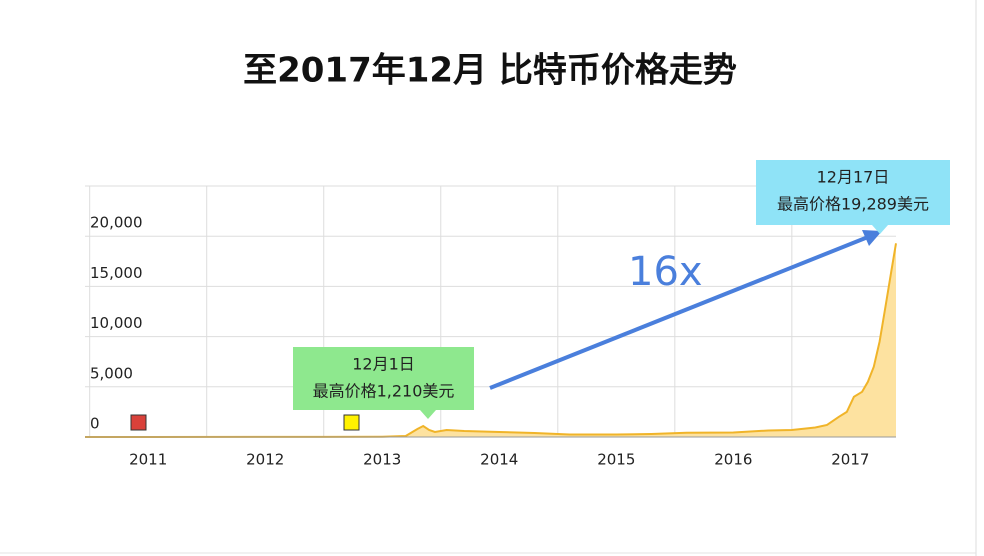 The height and width of the screenshot is (556, 984). Describe the element at coordinates (499, 460) in the screenshot. I see `x-tick-label: 2014` at that location.